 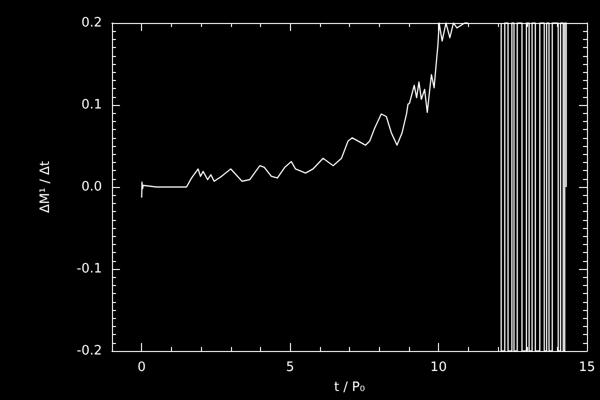 What do you see at coordinates (89, 269) in the screenshot?
I see `y-tick-label: -0.1` at bounding box center [89, 269].